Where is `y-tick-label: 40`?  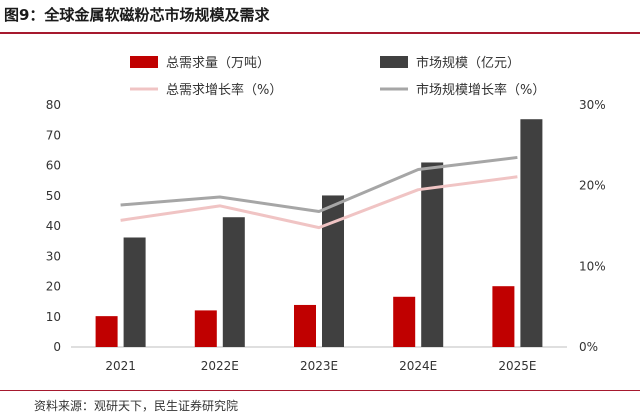
y-tick-label: 40 is located at coordinates (53, 226).